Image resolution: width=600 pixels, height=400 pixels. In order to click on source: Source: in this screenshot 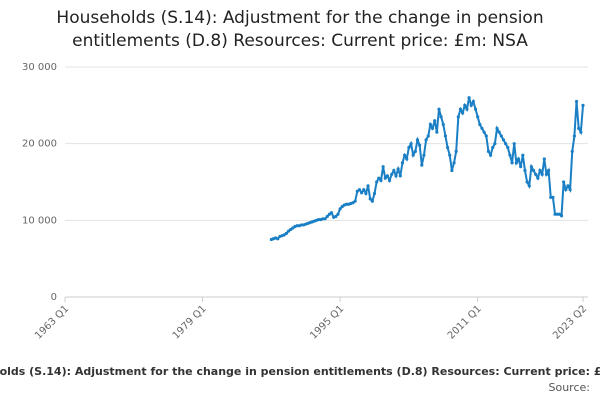, I will do `click(570, 387)`.